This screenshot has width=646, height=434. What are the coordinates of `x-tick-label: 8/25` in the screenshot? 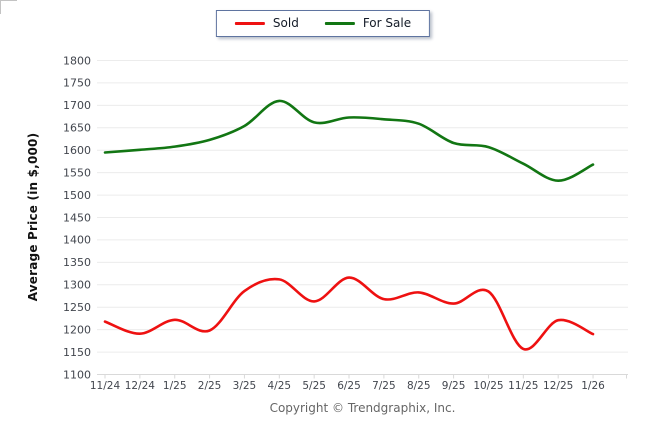 It's located at (419, 386).